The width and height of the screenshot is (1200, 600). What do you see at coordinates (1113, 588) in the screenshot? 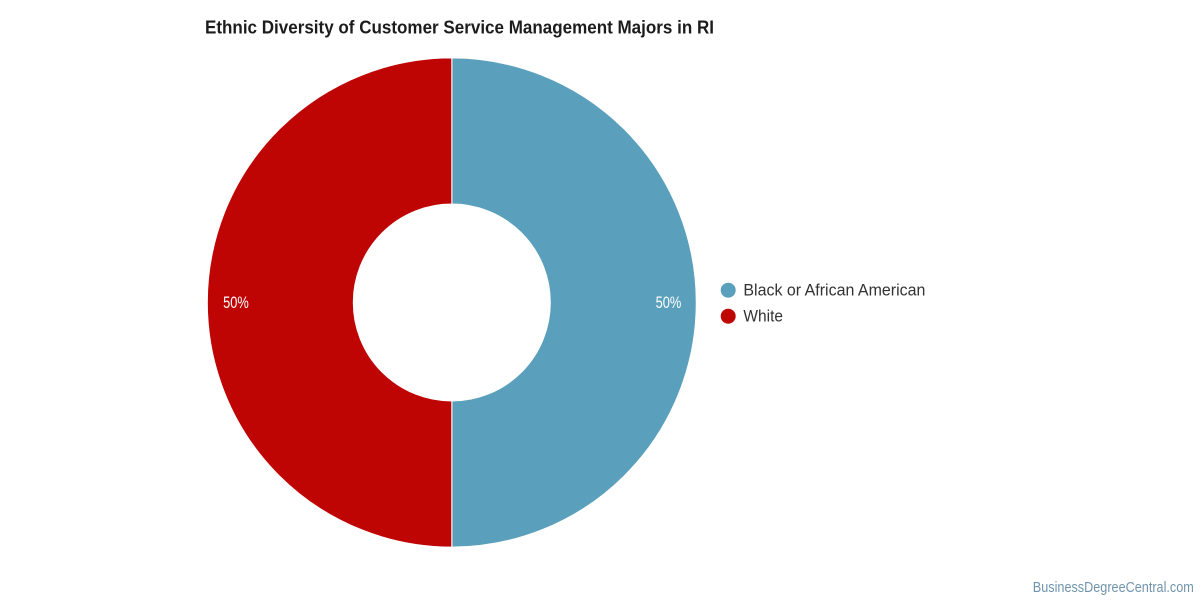
I see `svg-text: BusinessDegreeCentral.com` at bounding box center [1113, 588].